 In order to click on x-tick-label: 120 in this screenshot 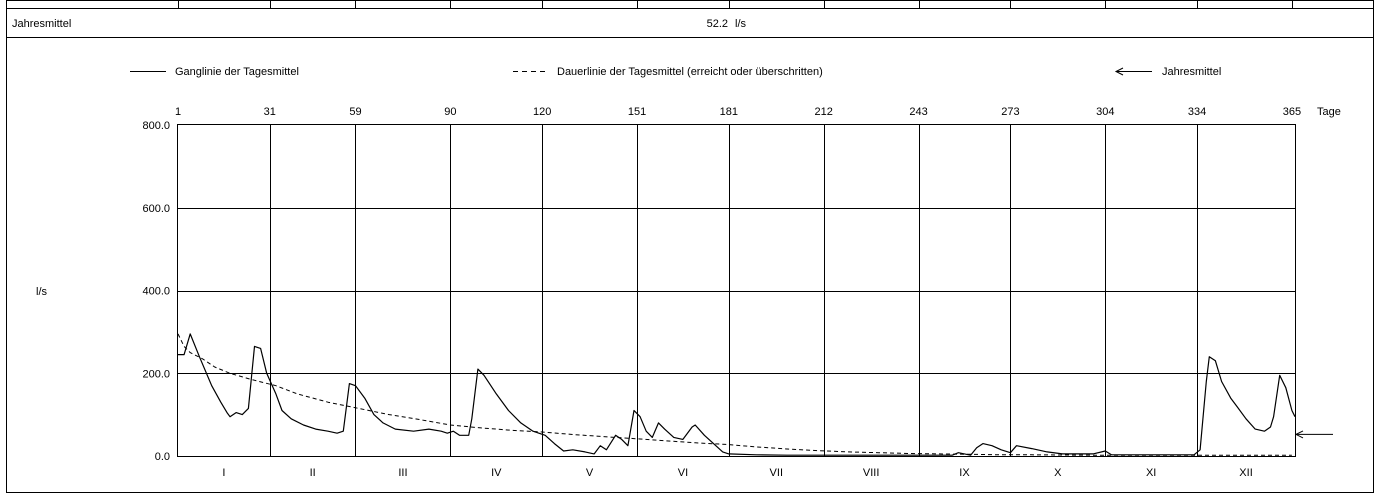, I will do `click(542, 112)`.